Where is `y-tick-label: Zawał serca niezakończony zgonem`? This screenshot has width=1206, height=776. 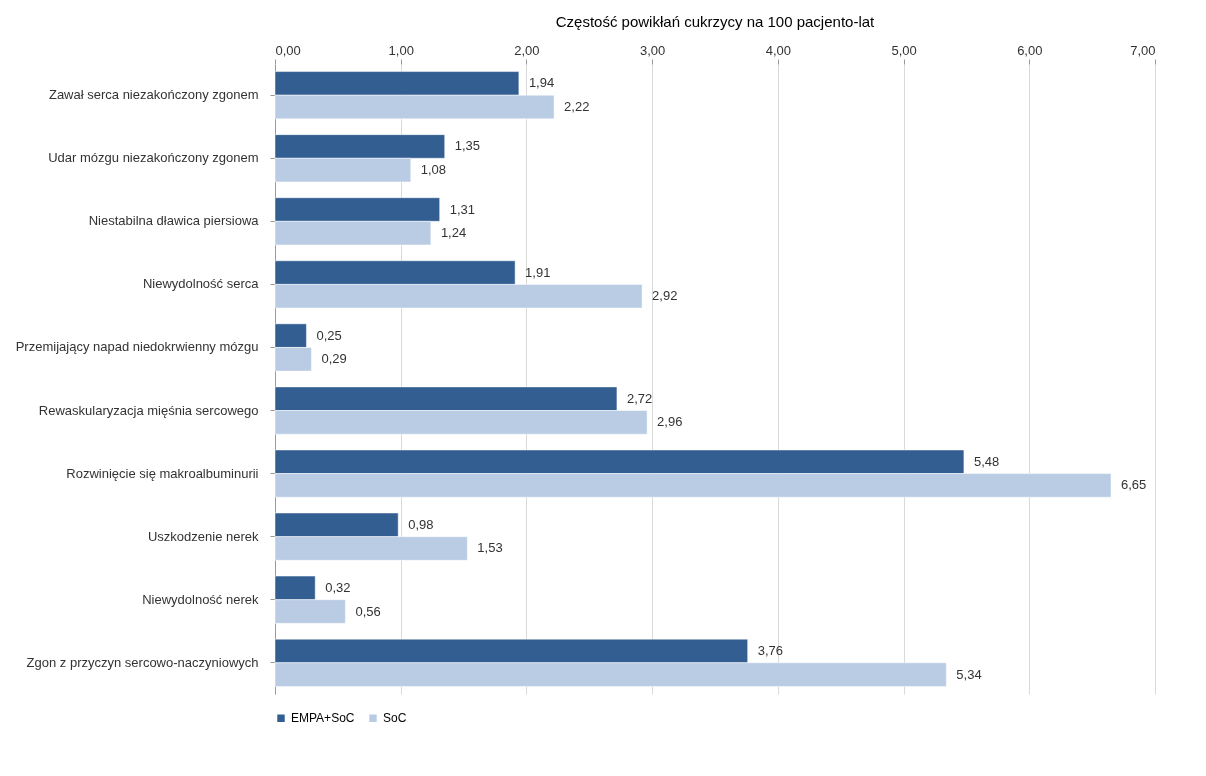 y-tick-label: Zawał serca niezakończony zgonem is located at coordinates (153, 95).